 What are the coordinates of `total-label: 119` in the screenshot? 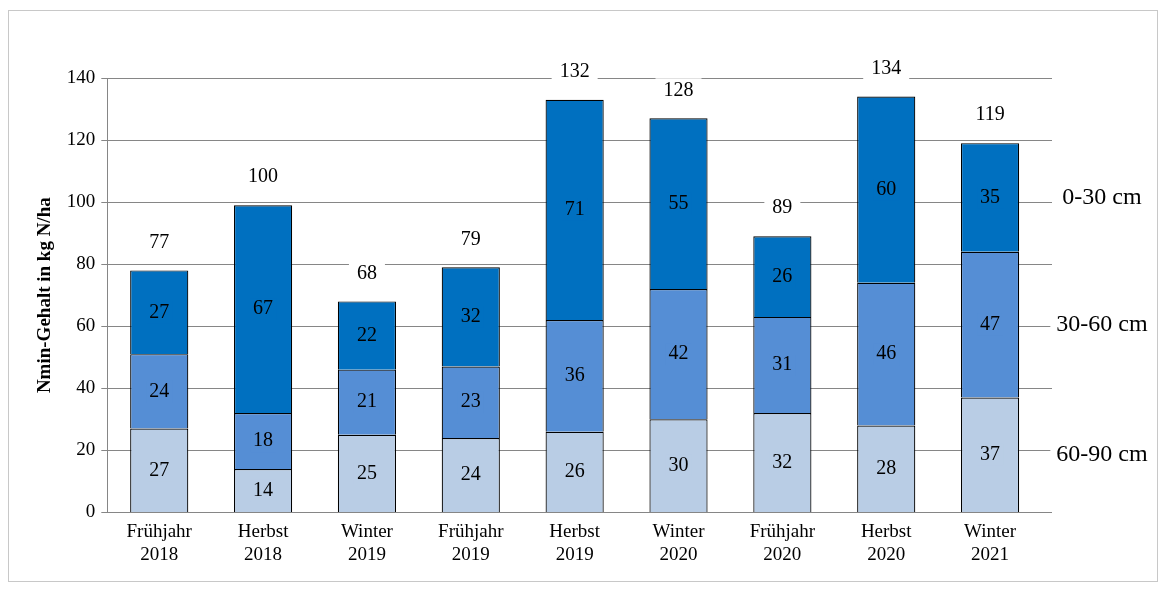 It's located at (990, 113).